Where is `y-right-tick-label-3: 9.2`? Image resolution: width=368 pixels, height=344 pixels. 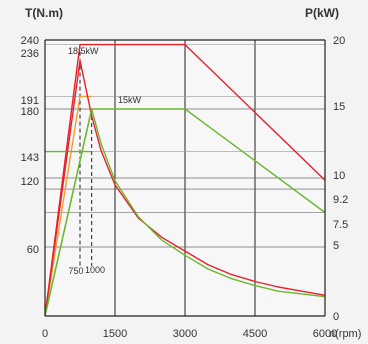 y-right-tick-label-3: 9.2 is located at coordinates (340, 200).